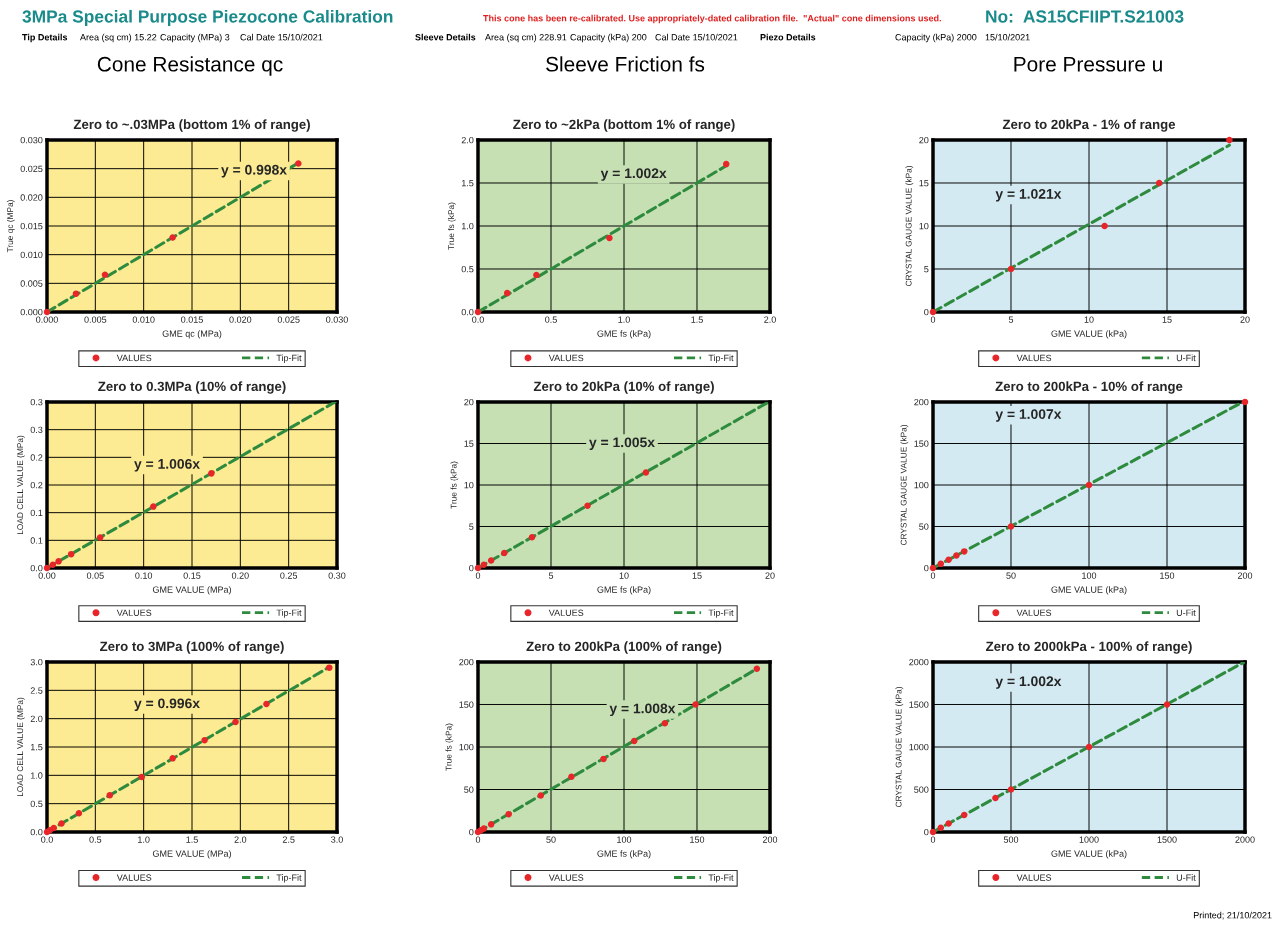 Image resolution: width=1282 pixels, height=933 pixels. I want to click on x-tick-label: 20, so click(1245, 319).